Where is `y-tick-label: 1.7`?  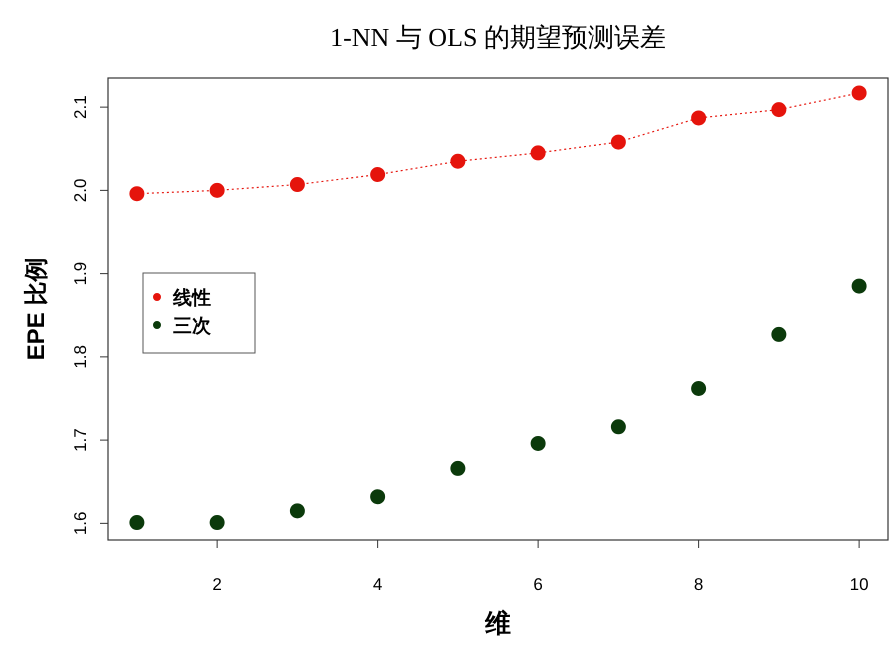
y-tick-label: 1.7 is located at coordinates (80, 440).